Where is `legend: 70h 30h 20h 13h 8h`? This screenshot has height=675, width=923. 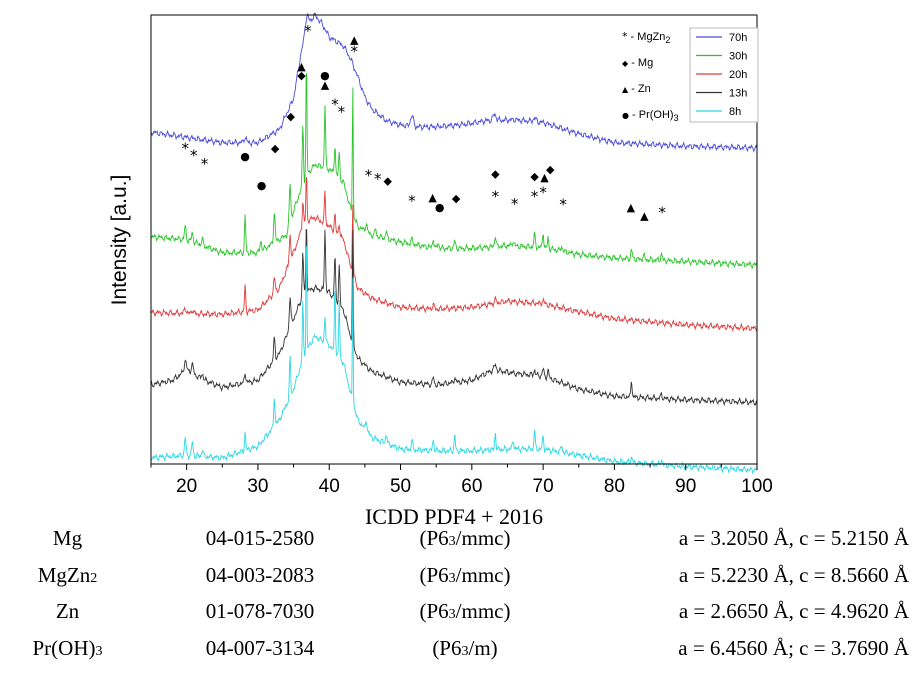
legend: 70h 30h 20h 13h 8h is located at coordinates (724, 75).